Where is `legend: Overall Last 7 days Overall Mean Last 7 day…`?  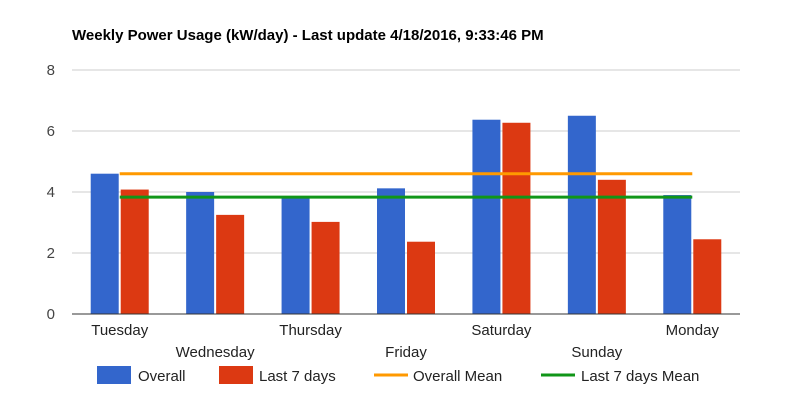
legend: Overall Last 7 days Overall Mean Last 7 day… is located at coordinates (398, 375).